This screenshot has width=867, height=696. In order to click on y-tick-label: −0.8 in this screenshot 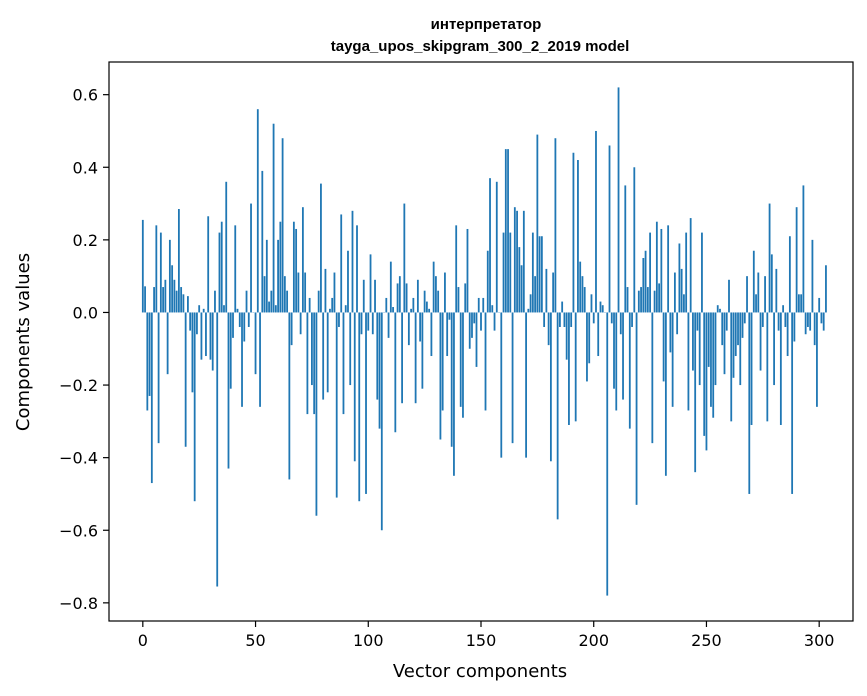, I will do `click(78, 603)`.